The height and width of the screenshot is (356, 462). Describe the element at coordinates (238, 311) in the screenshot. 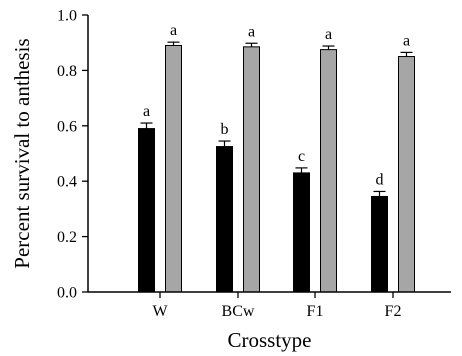

I see `x-tick-label: BCw` at that location.